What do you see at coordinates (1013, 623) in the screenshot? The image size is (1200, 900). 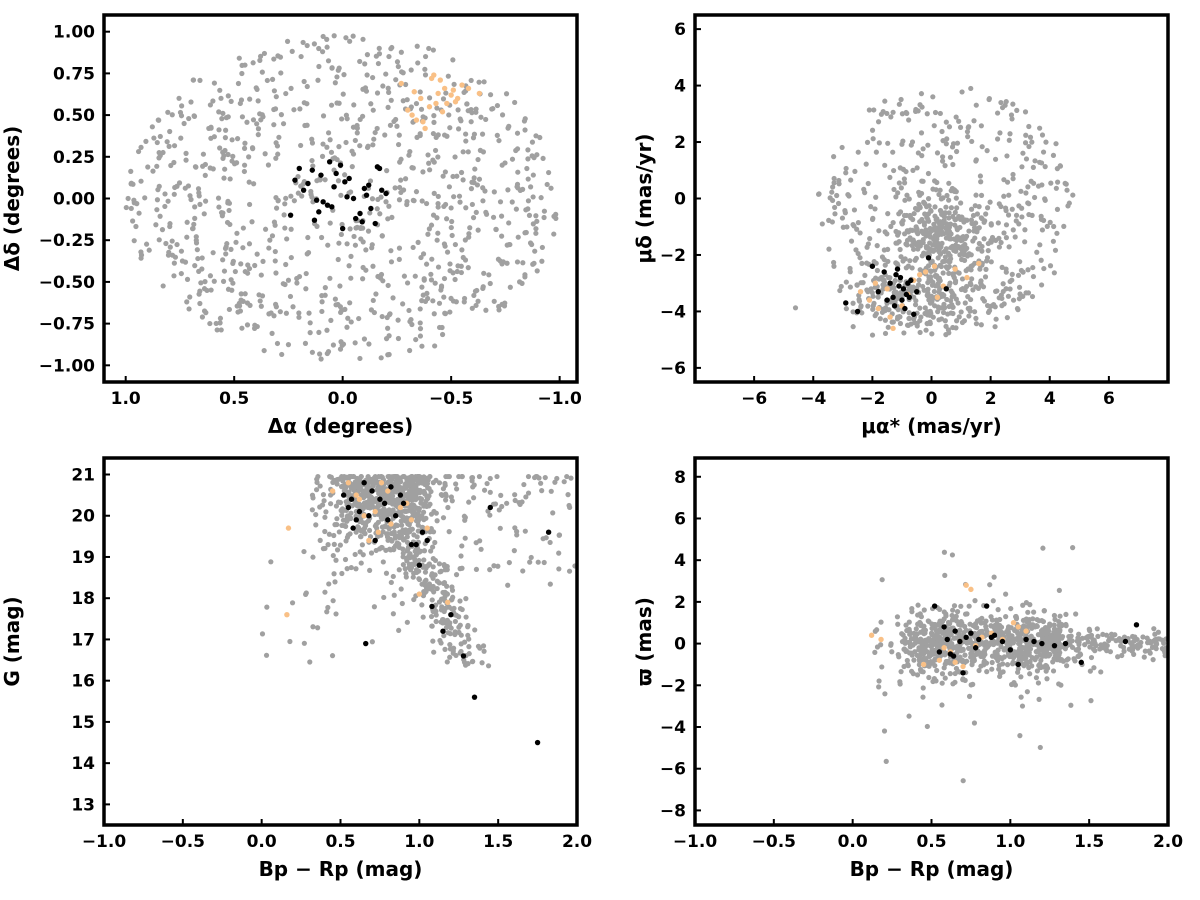 I see `plx-highlight-point` at bounding box center [1013, 623].